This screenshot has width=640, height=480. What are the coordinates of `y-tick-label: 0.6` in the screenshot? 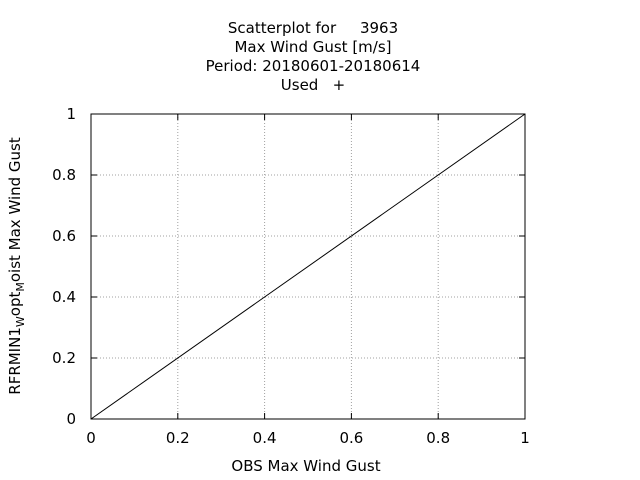 It's located at (64, 236).